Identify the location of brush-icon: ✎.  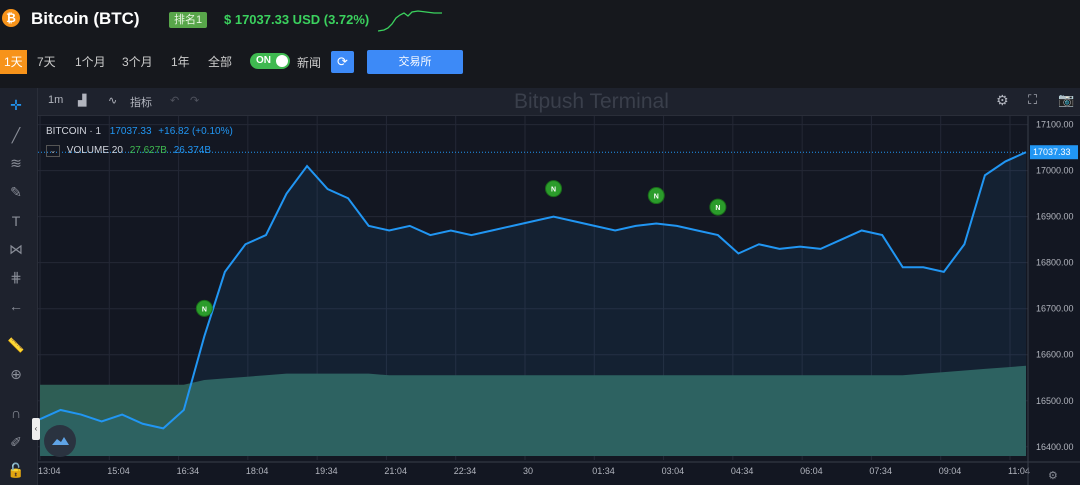
(16, 192).